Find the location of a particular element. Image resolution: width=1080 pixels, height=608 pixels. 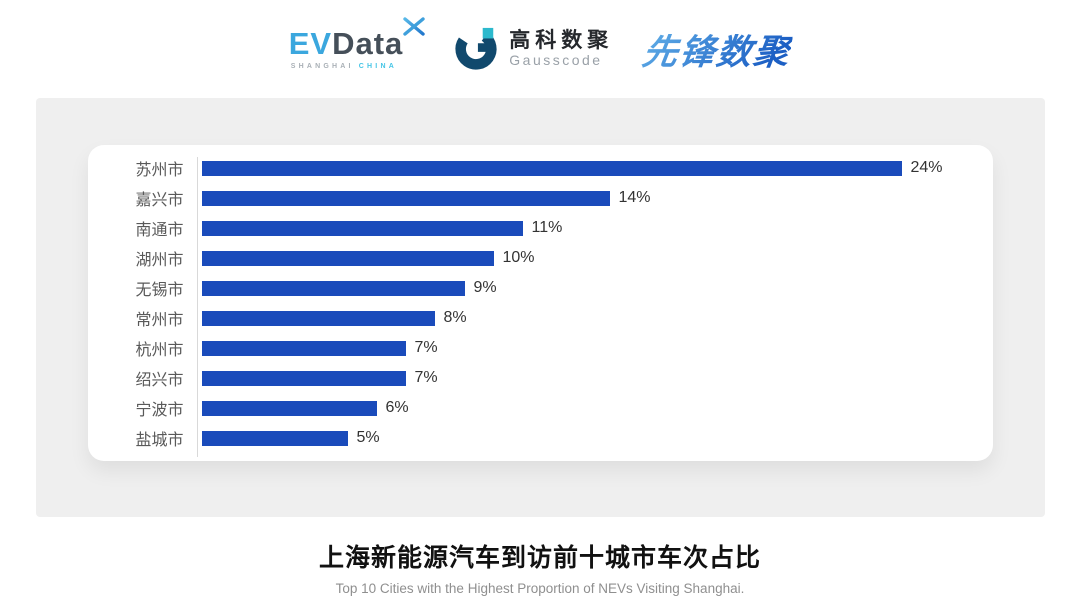

bar-cell: 11% is located at coordinates (595, 228).